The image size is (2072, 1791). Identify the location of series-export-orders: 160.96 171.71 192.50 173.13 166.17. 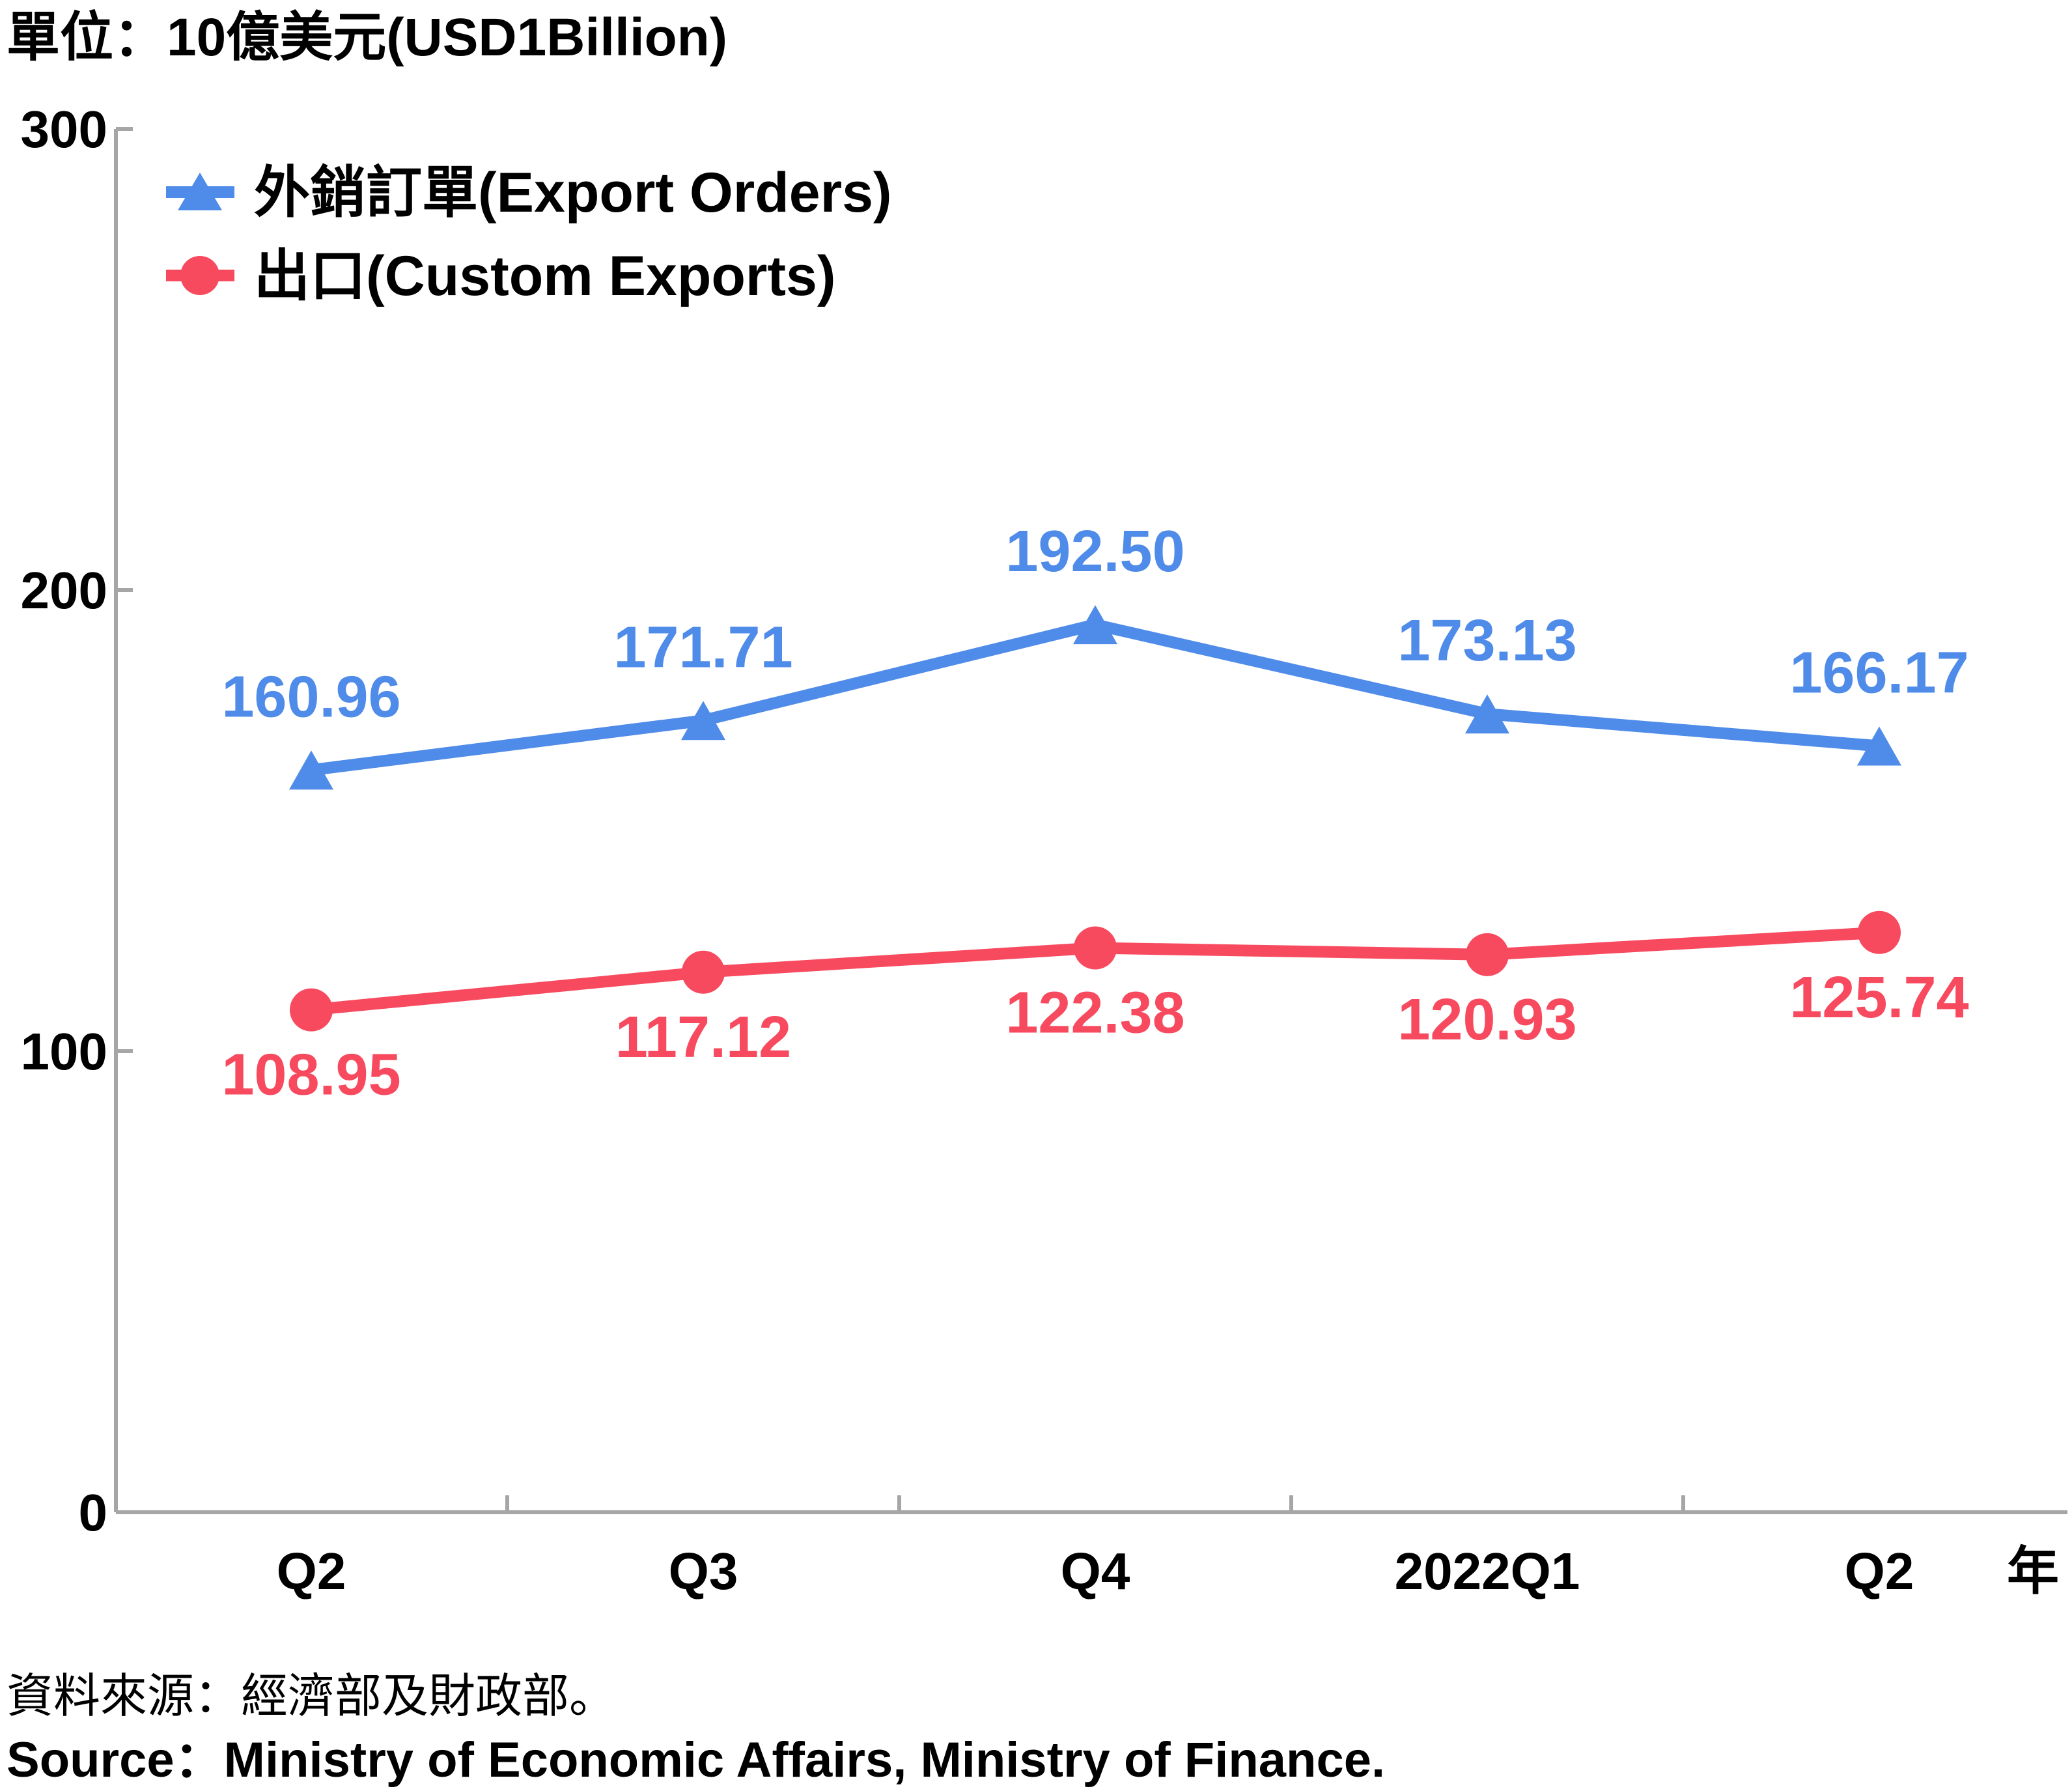
(1095, 654).